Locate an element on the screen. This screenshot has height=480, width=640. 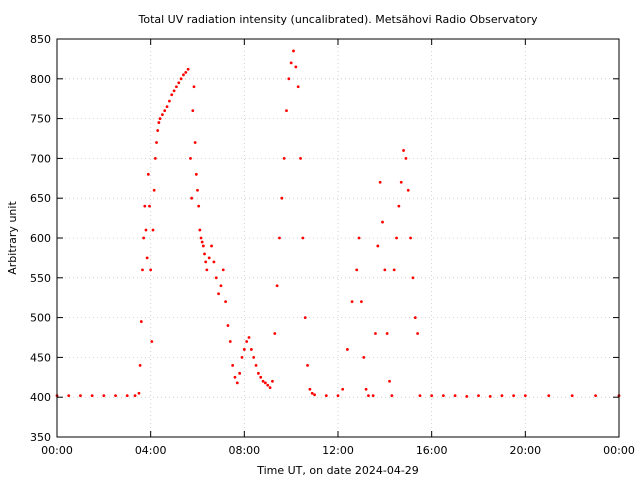
y-axis-label: Arbitrary unit is located at coordinates (12, 238).